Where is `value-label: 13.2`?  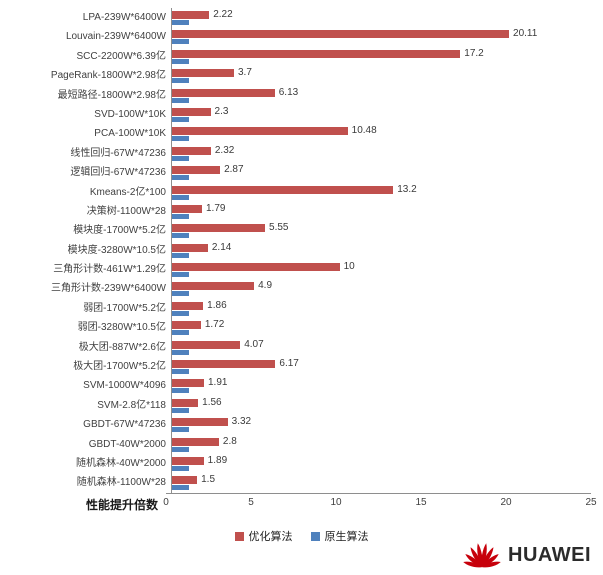
value-label: 13.2 is located at coordinates (407, 189).